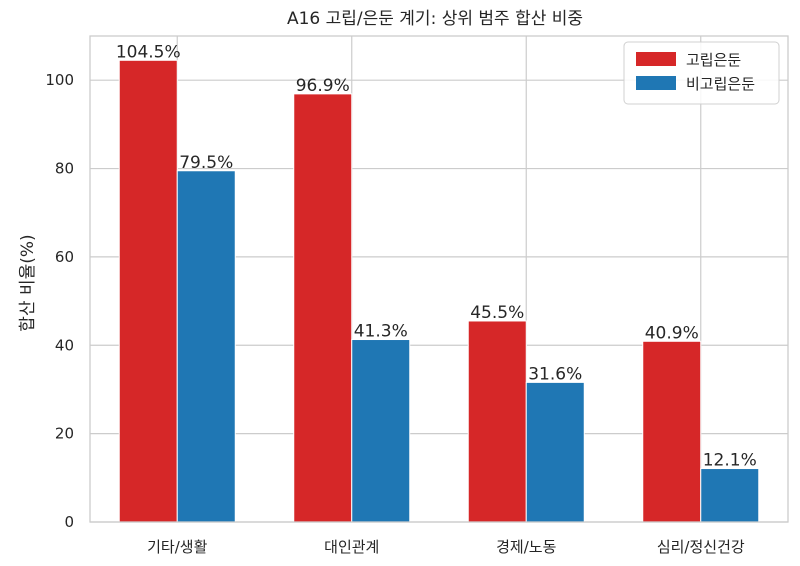 This screenshot has width=800, height=566. I want to click on data-label: 79.5%, so click(206, 163).